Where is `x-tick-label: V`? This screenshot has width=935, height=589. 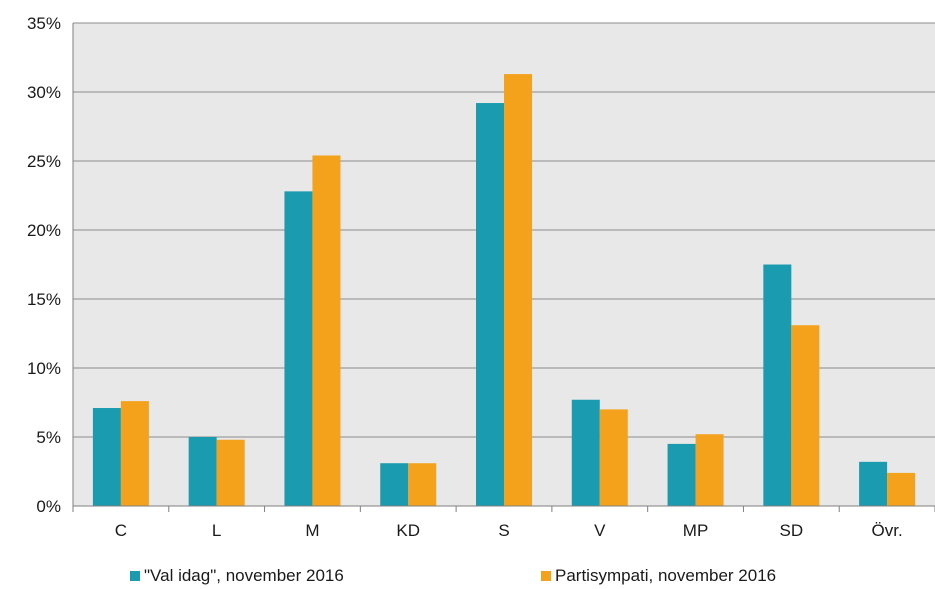 x-tick-label: V is located at coordinates (600, 530).